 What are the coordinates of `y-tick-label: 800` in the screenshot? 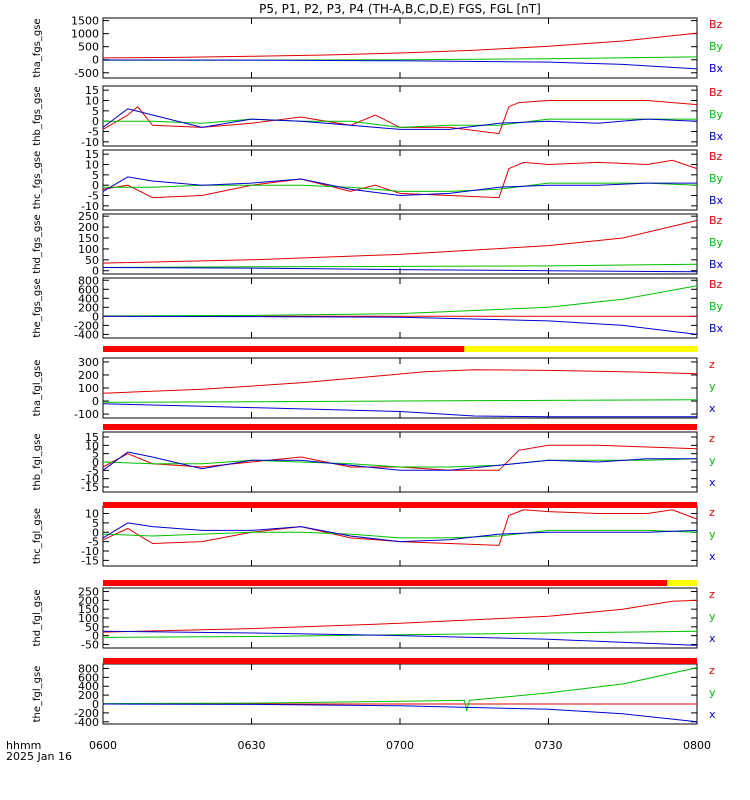 It's located at (88, 668).